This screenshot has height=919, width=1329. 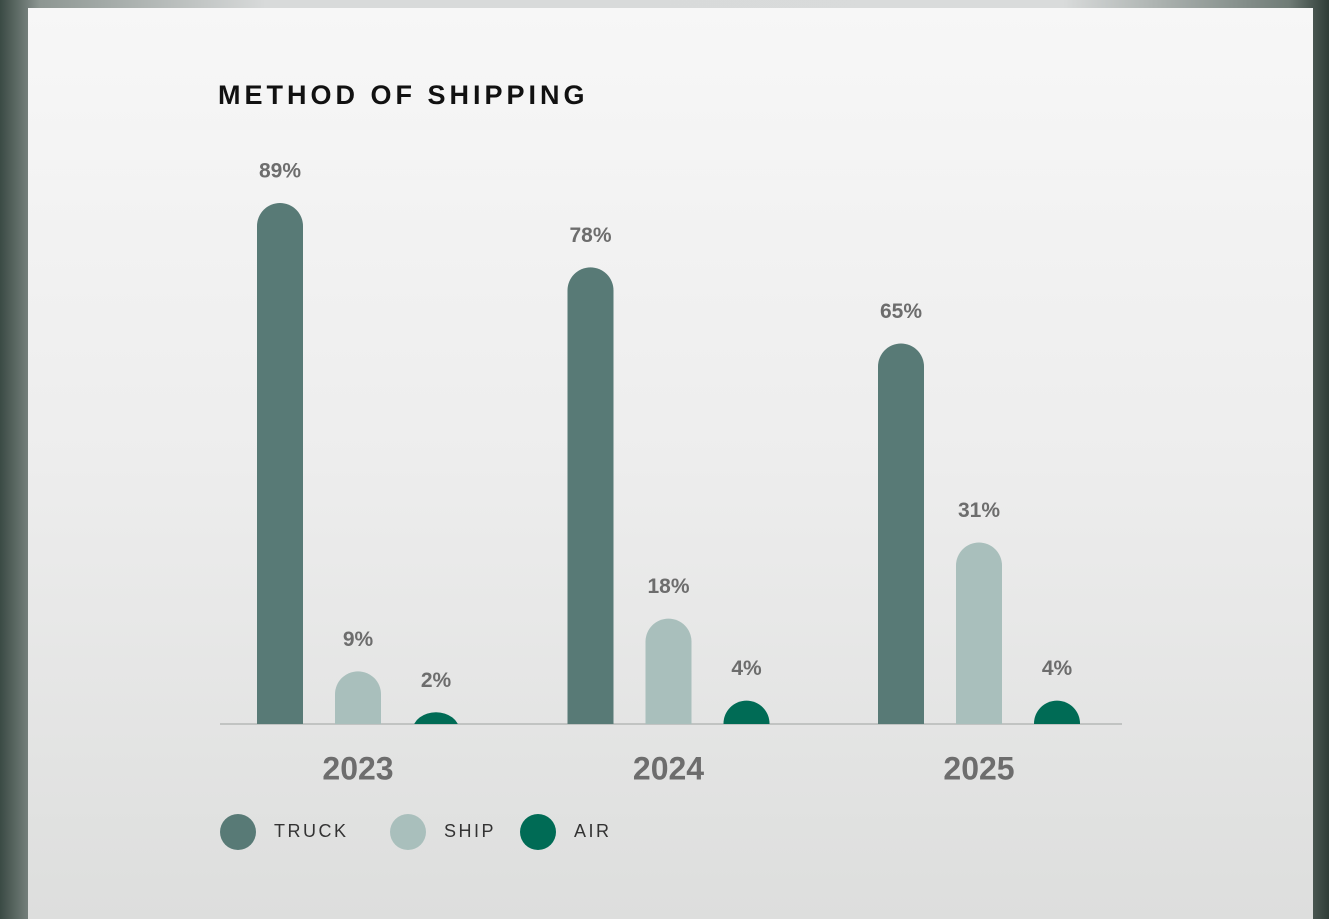 I want to click on x-tick-label: 2023, so click(x=357, y=768).